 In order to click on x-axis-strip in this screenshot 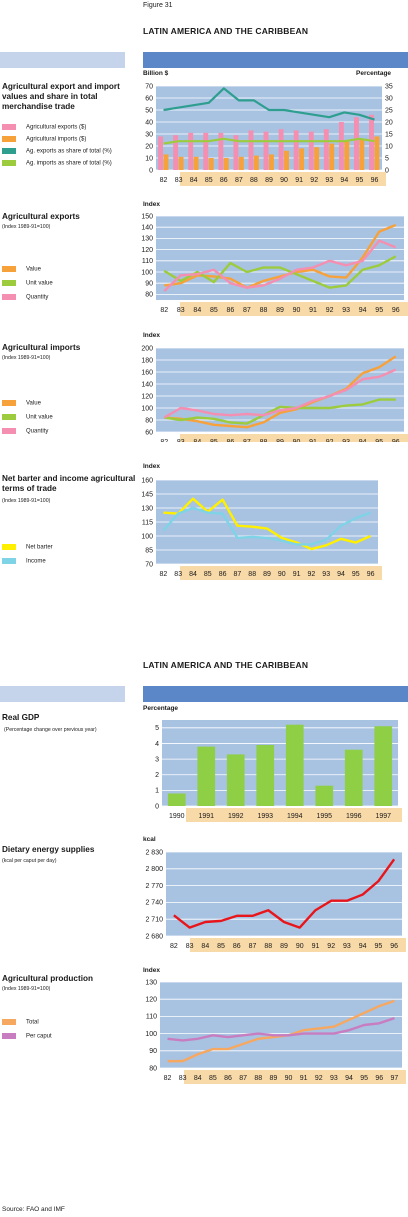, I will do `click(295, 1077)`.